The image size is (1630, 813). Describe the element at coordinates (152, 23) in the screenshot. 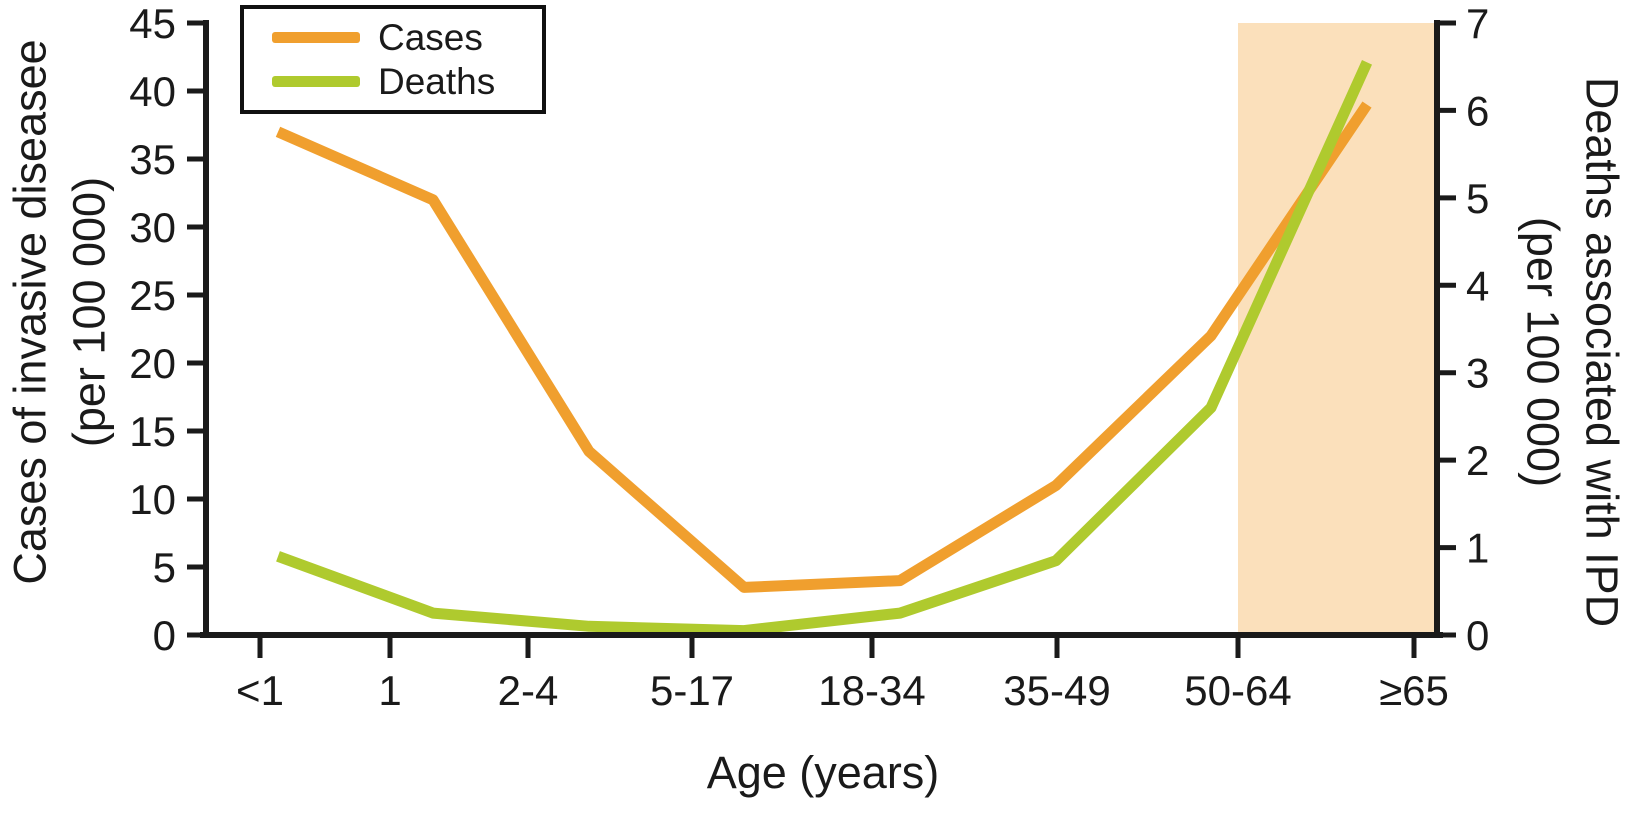

I see `left-axis-tick-label: 45` at that location.